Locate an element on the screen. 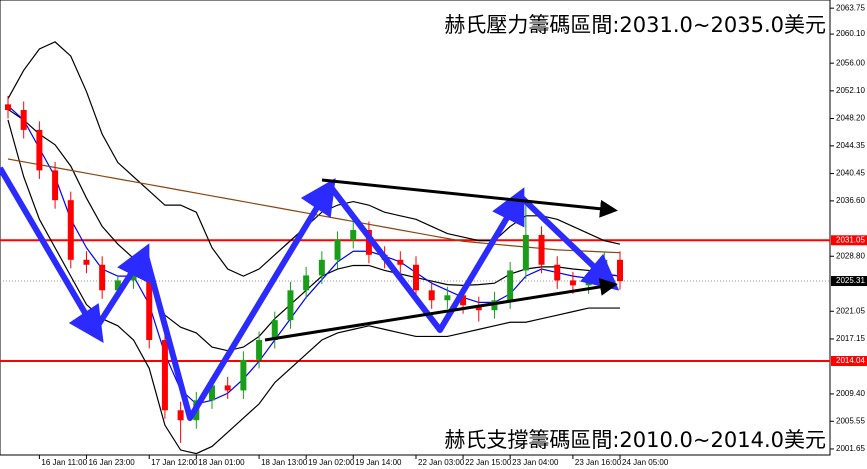 This screenshot has width=867, height=469. y-tick-label: 2017.15 is located at coordinates (850, 338).